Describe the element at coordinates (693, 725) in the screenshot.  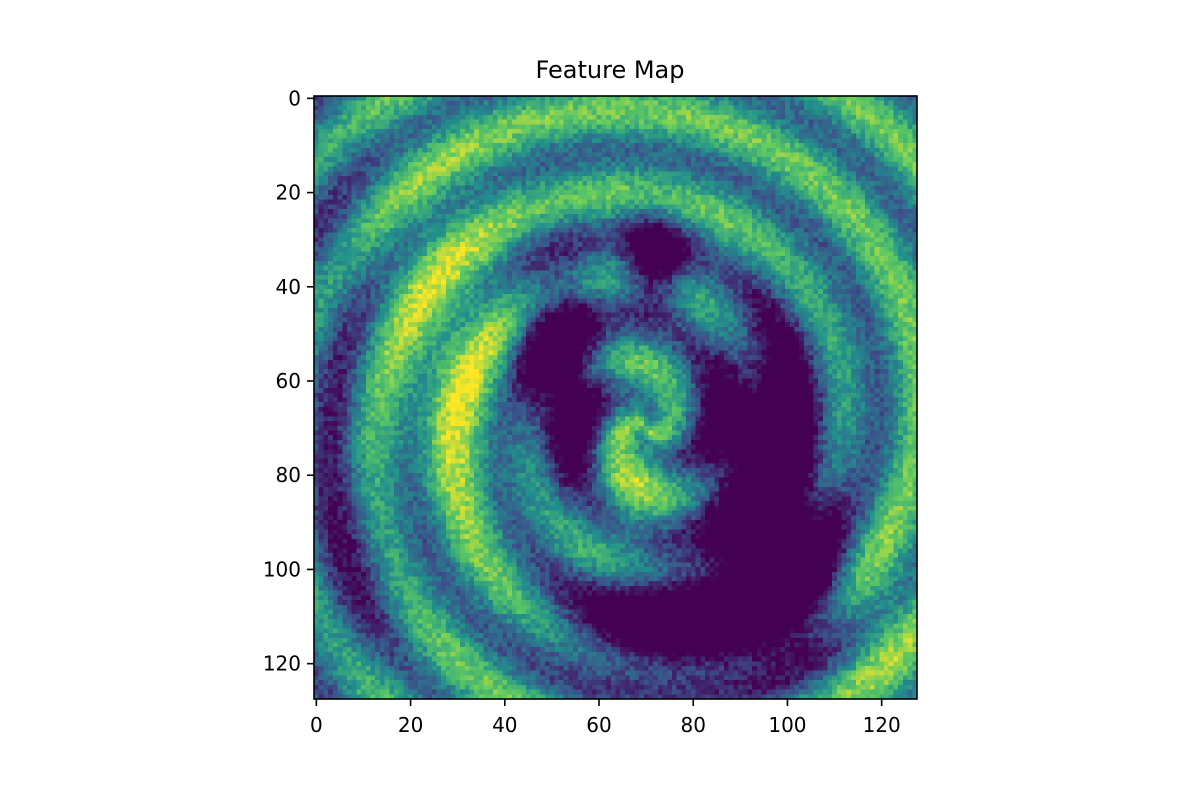
I see `x-tick-label: 80` at that location.